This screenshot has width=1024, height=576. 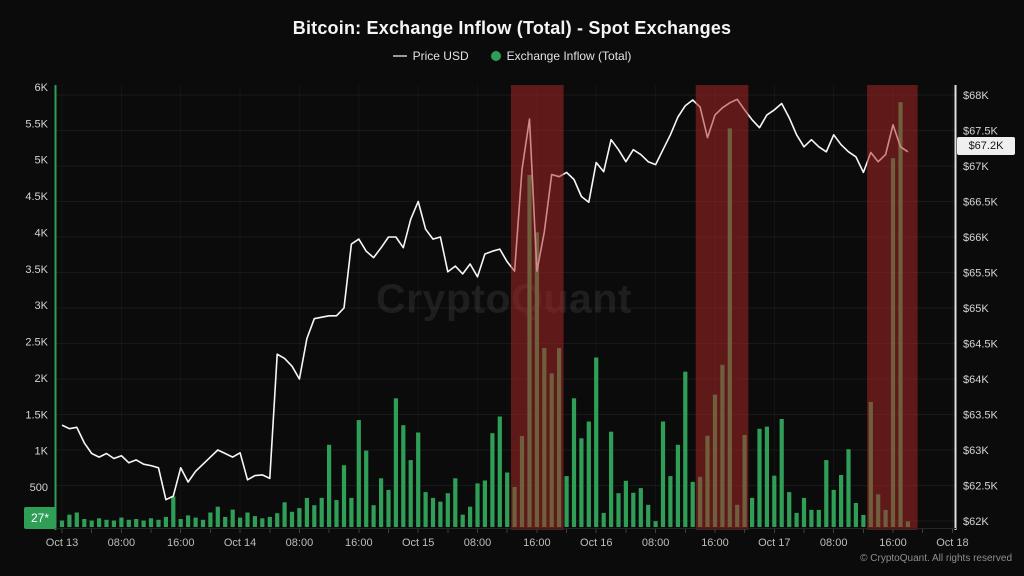 I want to click on legend-item-price: Price USD, so click(x=430, y=56).